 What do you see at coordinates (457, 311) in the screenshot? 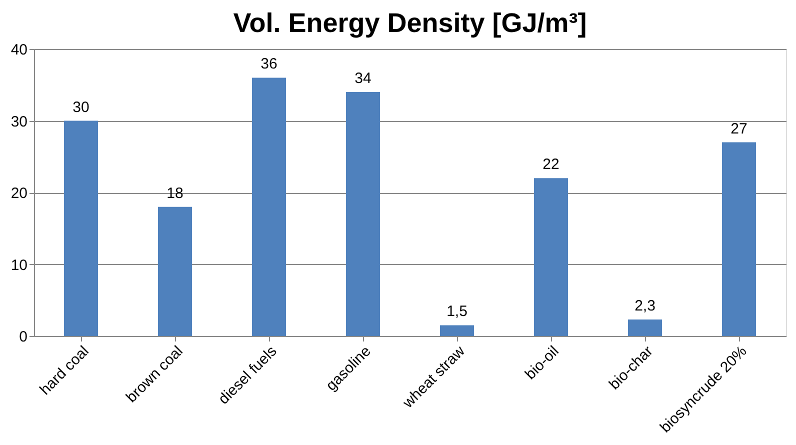
I see `data-label: 1,5` at bounding box center [457, 311].